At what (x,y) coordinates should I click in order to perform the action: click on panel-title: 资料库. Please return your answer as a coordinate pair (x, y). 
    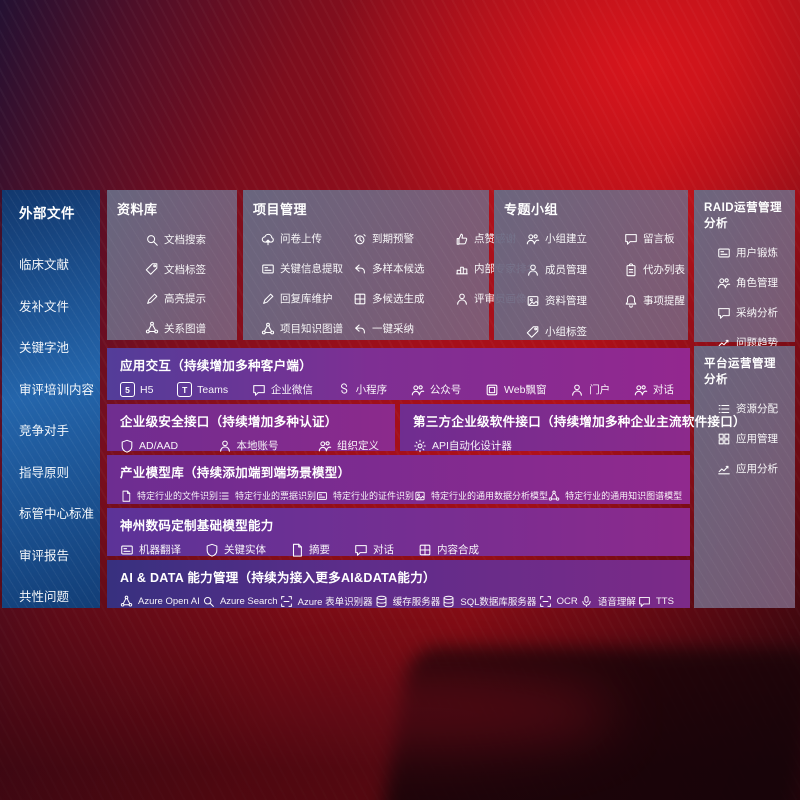
    Looking at the image, I should click on (137, 209).